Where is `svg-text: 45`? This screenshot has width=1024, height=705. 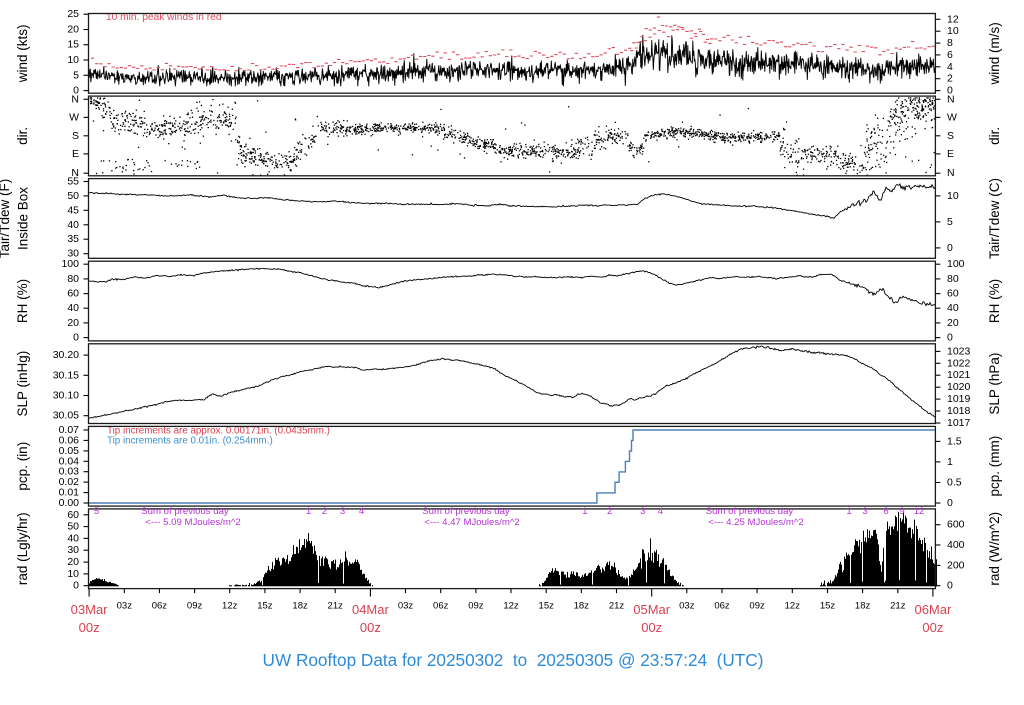
svg-text: 45 is located at coordinates (73, 210).